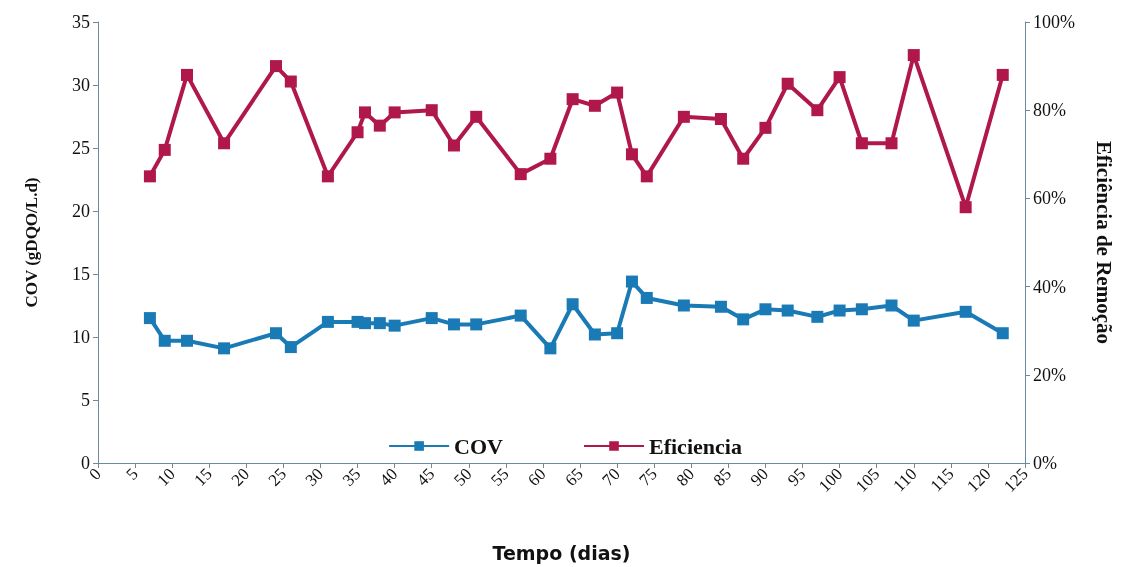 This screenshot has height=567, width=1130. What do you see at coordinates (1045, 463) in the screenshot?
I see `y2-tick-label: 0%` at bounding box center [1045, 463].